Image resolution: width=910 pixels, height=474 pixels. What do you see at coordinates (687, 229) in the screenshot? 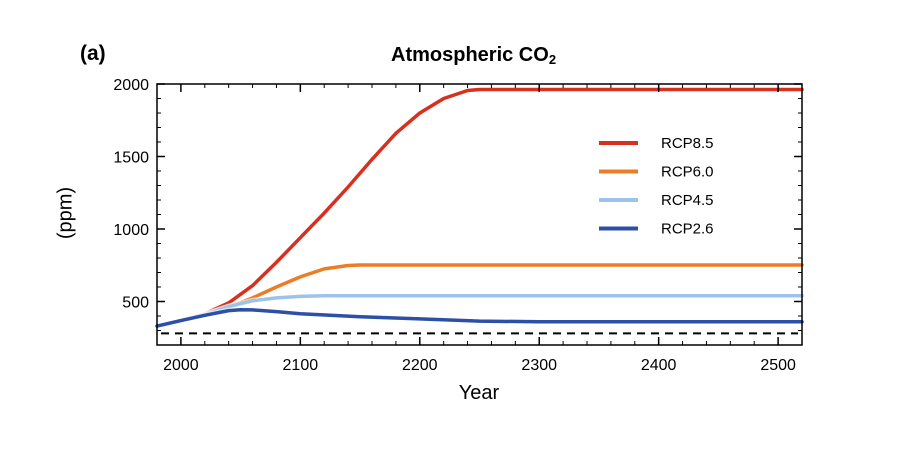
I see `legend-label-rcp26: RCP2.6` at bounding box center [687, 229].